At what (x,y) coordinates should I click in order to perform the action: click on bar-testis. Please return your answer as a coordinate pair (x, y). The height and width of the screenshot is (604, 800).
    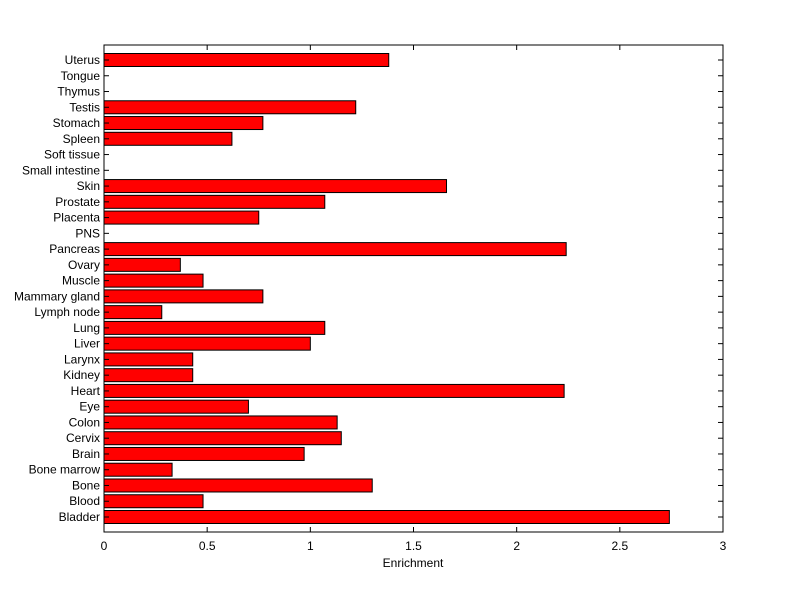
    Looking at the image, I should click on (230, 107).